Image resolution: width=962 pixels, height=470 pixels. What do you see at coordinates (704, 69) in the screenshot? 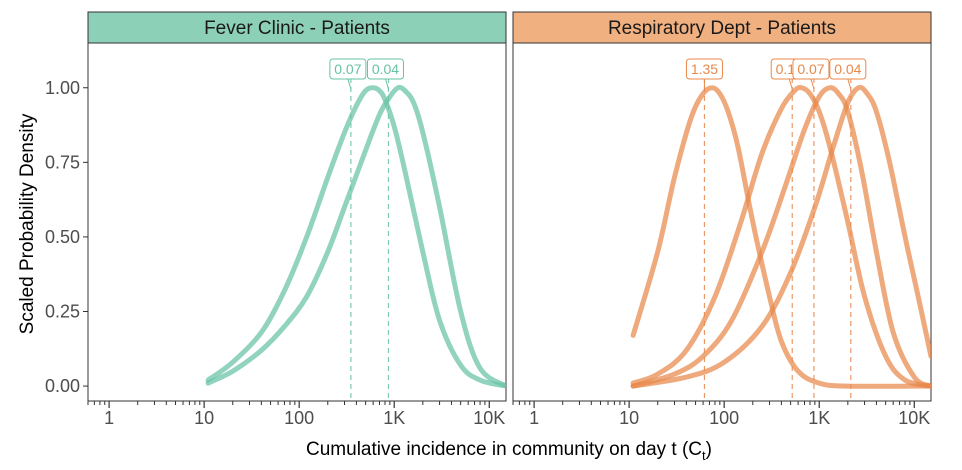
I see `value-label: 1.35` at bounding box center [704, 69].